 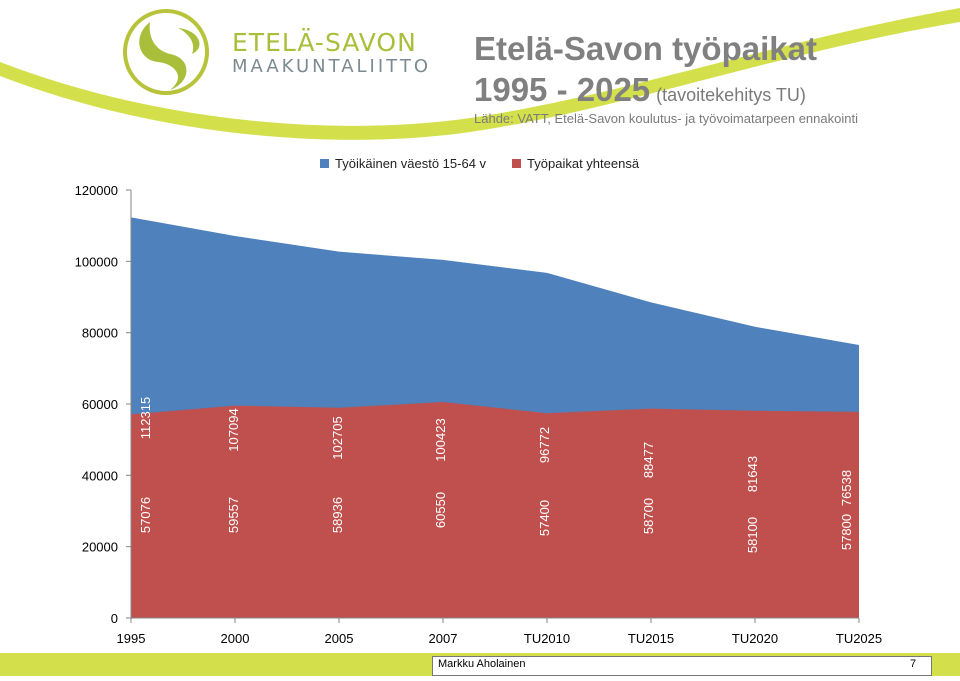 I want to click on data-label-jobs: 57800, so click(x=846, y=532).